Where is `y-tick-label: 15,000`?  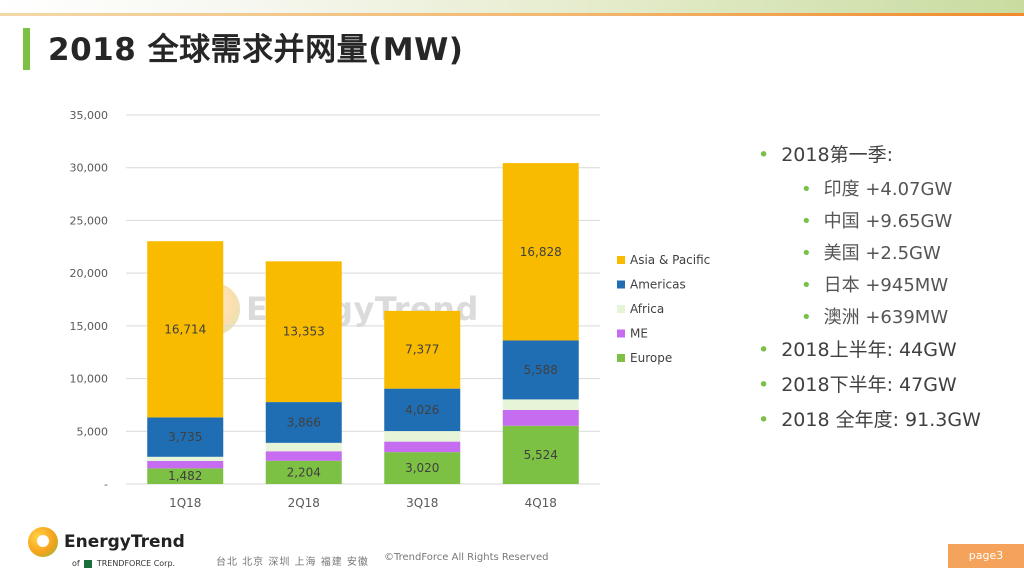 y-tick-label: 15,000 is located at coordinates (89, 326).